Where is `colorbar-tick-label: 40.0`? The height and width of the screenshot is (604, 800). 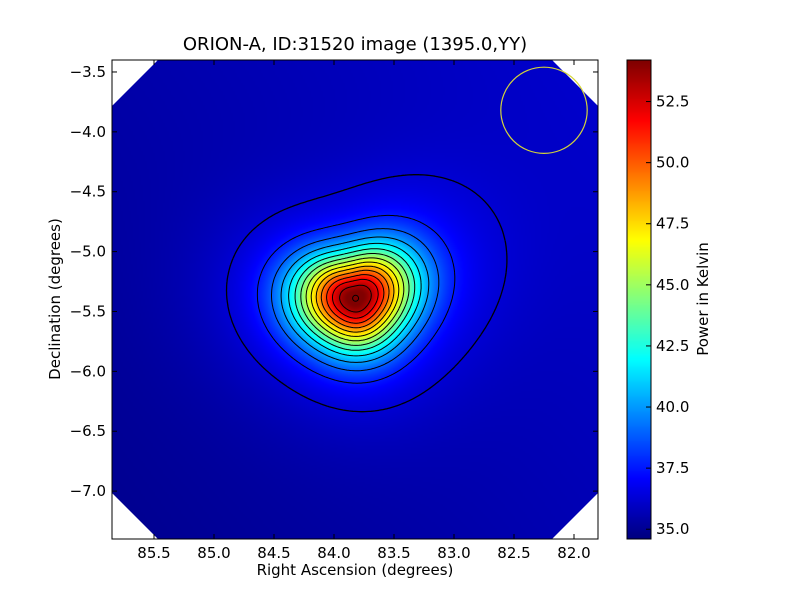
colorbar-tick-label: 40.0 is located at coordinates (672, 407).